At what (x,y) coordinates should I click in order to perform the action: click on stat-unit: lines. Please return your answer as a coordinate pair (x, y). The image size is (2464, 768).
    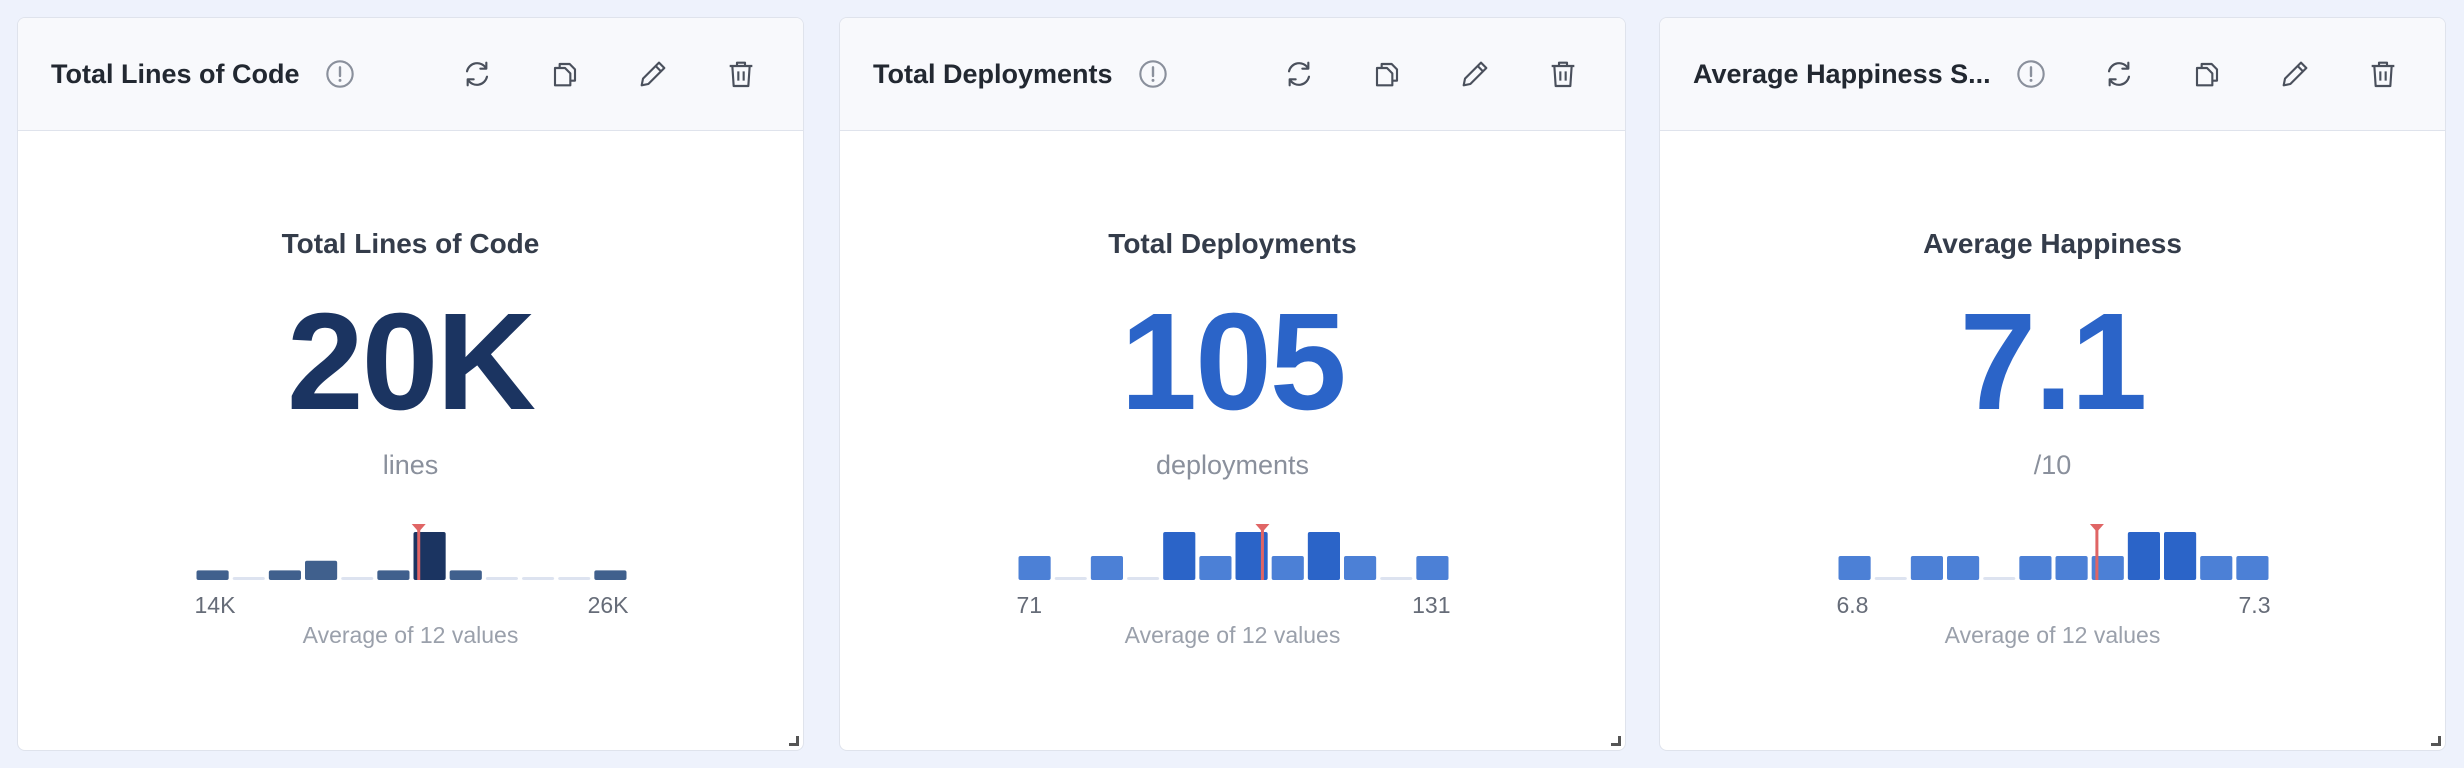
    Looking at the image, I should click on (410, 465).